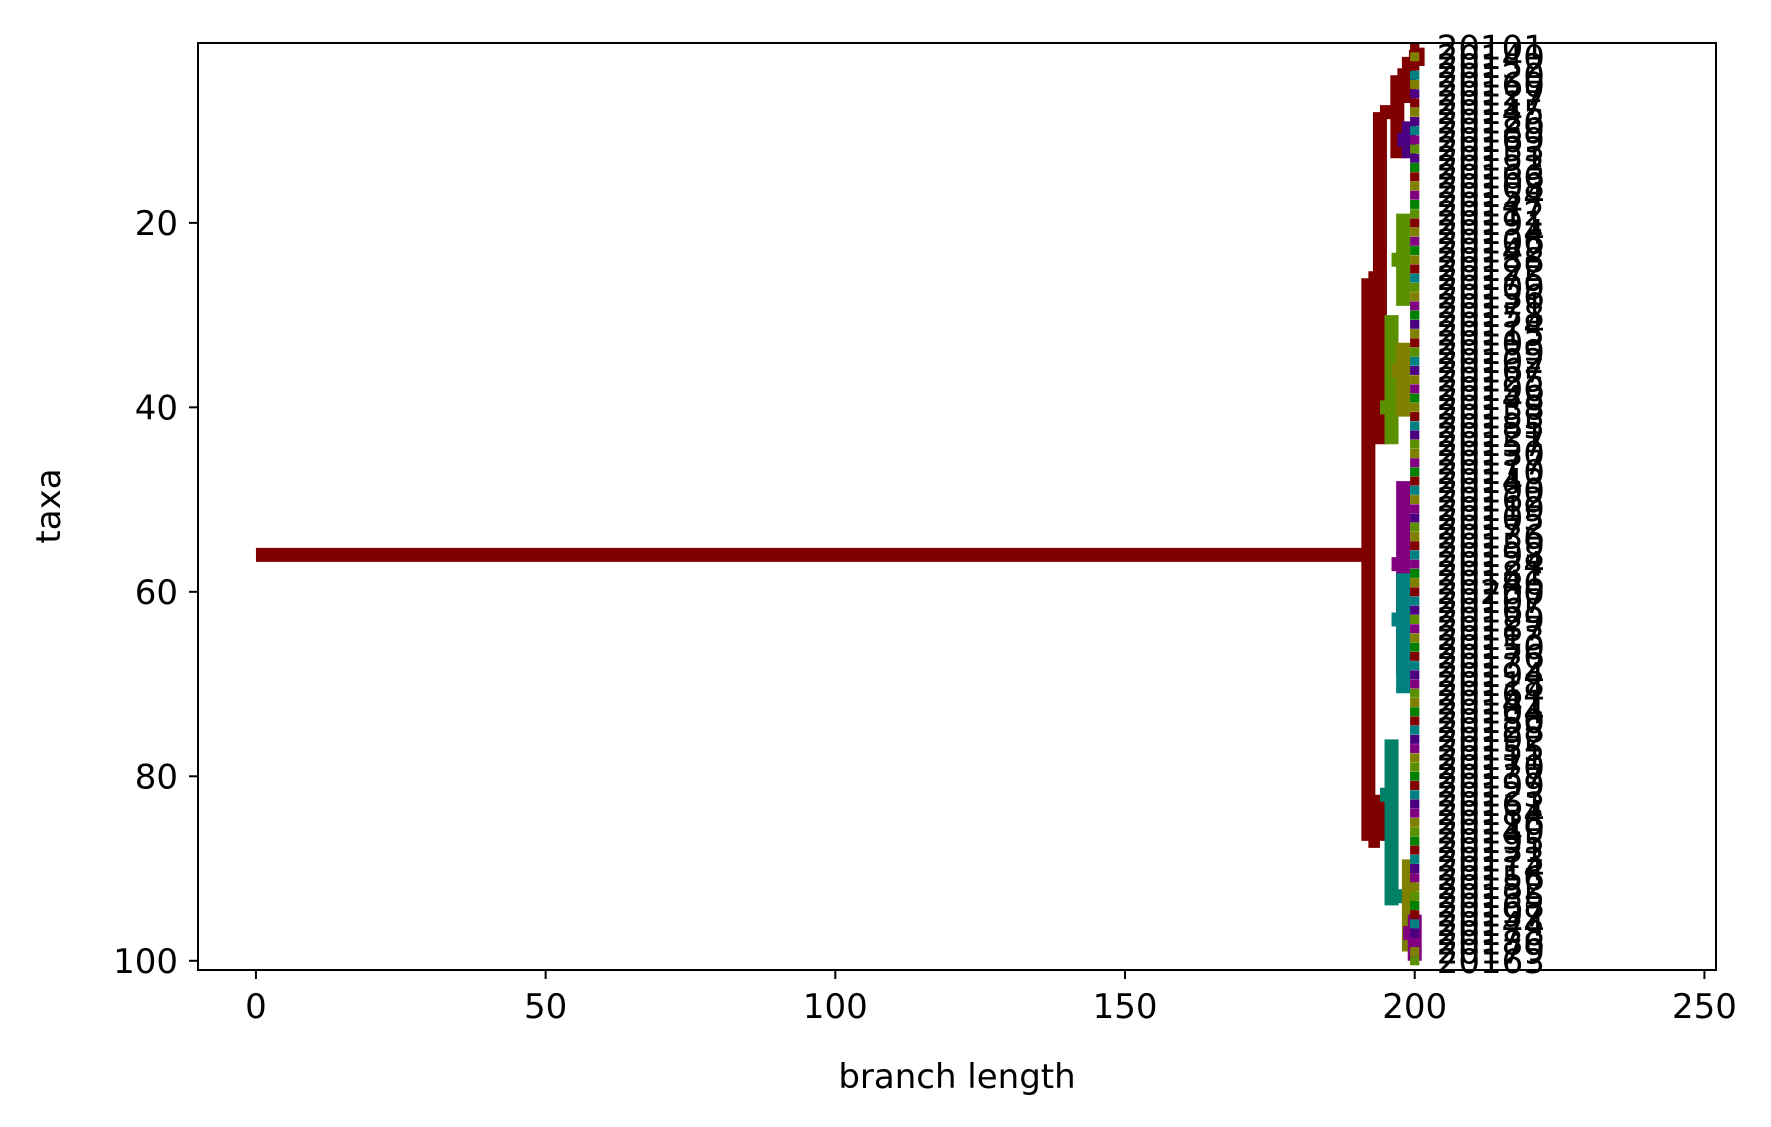  Describe the element at coordinates (1491, 620) in the screenshot. I see `leaf-label-62: 20129` at that location.